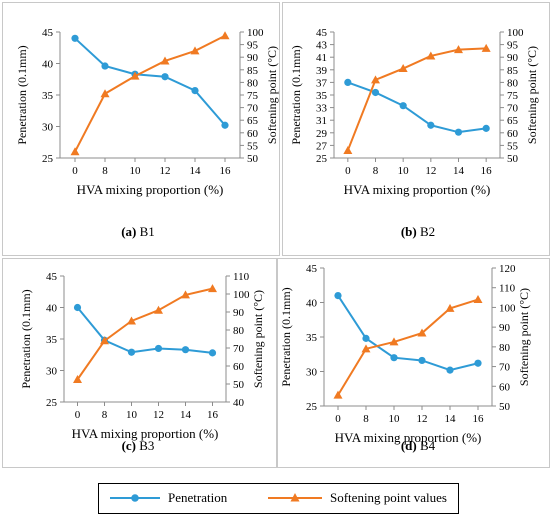 The image size is (550, 520). Describe the element at coordinates (322, 71) in the screenshot. I see `y-left-tick-label: 39` at that location.